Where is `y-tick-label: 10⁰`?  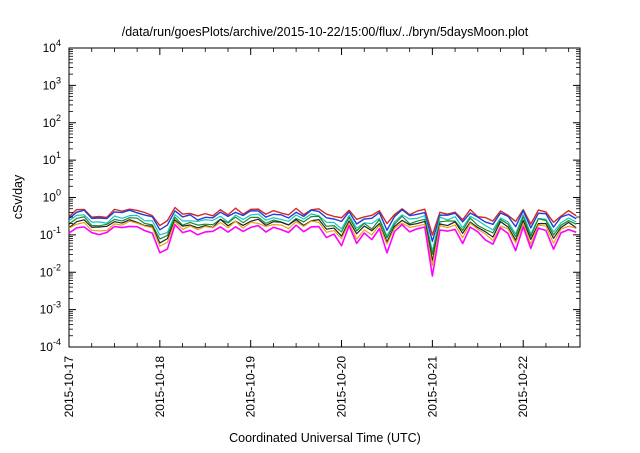
y-tick-label: 10⁰ is located at coordinates (52, 196).